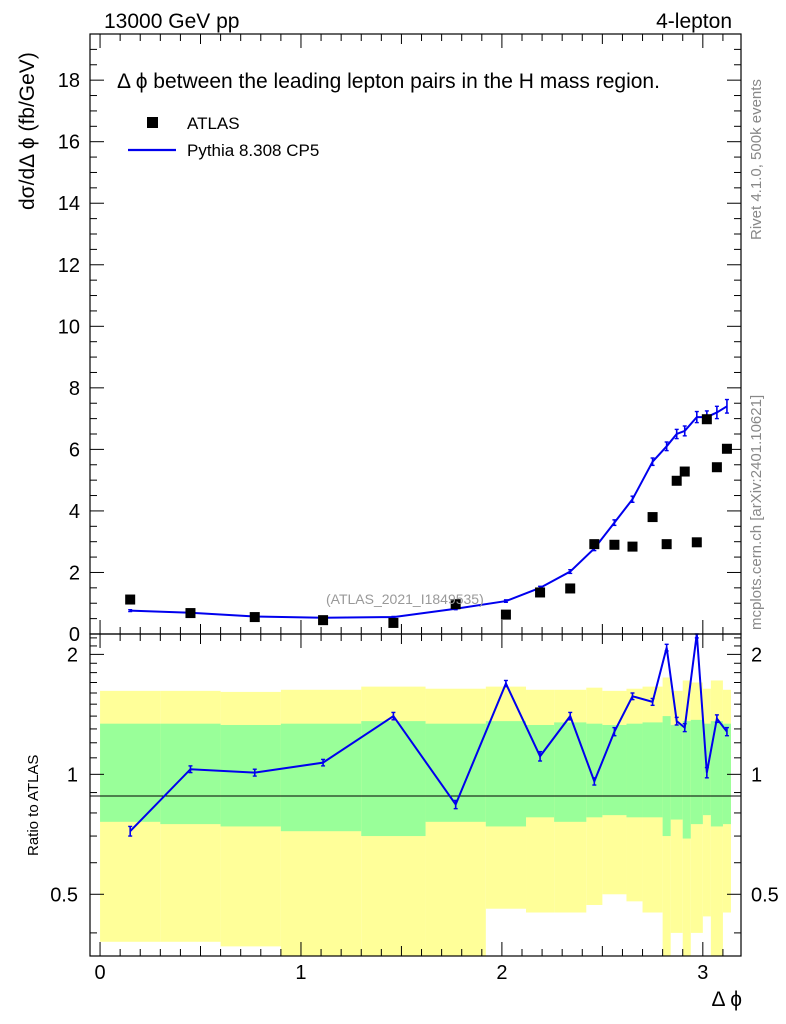 This screenshot has height=1024, width=786. I want to click on ratio-y-tick-label: 2, so click(72, 655).